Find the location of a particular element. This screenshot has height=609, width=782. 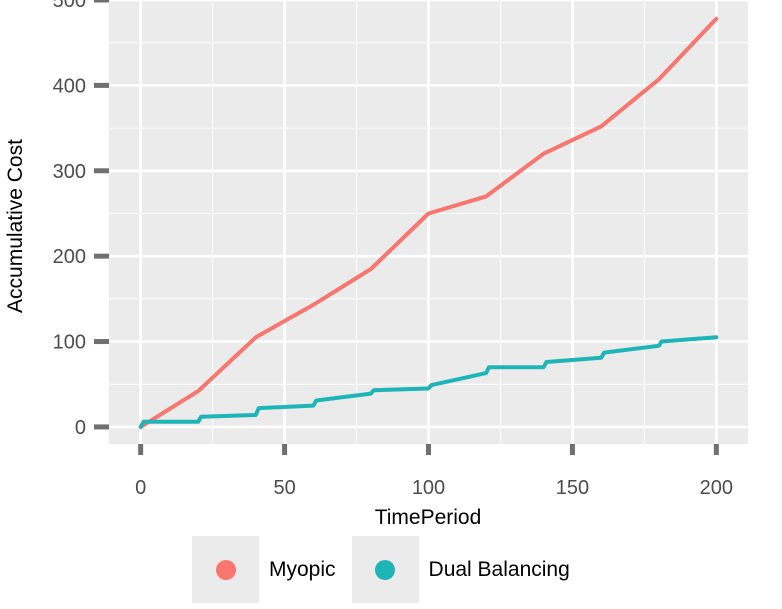

y-tick-label: 200 is located at coordinates (69, 257).